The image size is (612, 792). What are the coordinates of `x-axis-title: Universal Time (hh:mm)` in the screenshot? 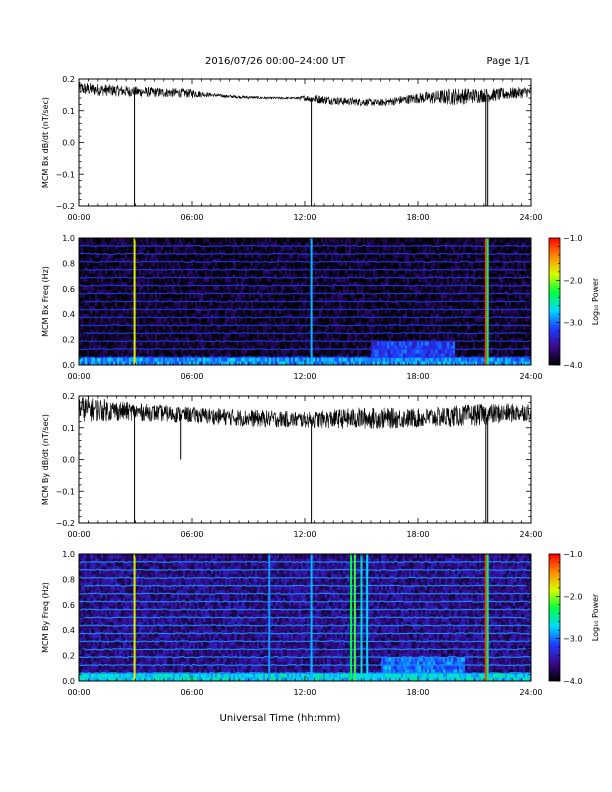 It's located at (280, 718).